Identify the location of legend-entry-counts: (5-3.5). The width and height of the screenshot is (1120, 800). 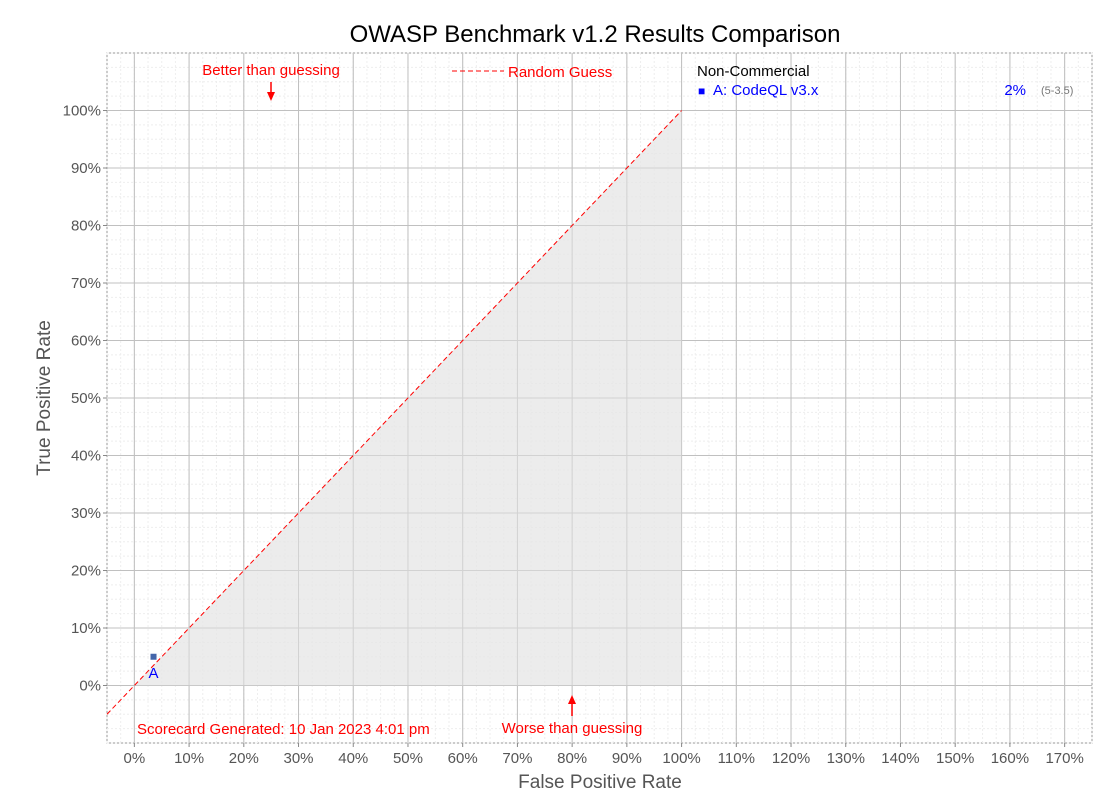
(1057, 91).